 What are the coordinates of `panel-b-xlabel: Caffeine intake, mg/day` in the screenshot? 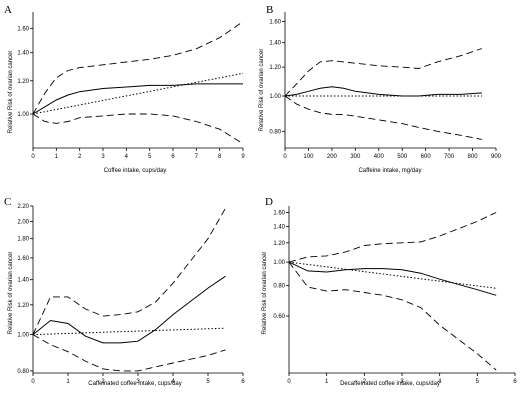 It's located at (390, 171).